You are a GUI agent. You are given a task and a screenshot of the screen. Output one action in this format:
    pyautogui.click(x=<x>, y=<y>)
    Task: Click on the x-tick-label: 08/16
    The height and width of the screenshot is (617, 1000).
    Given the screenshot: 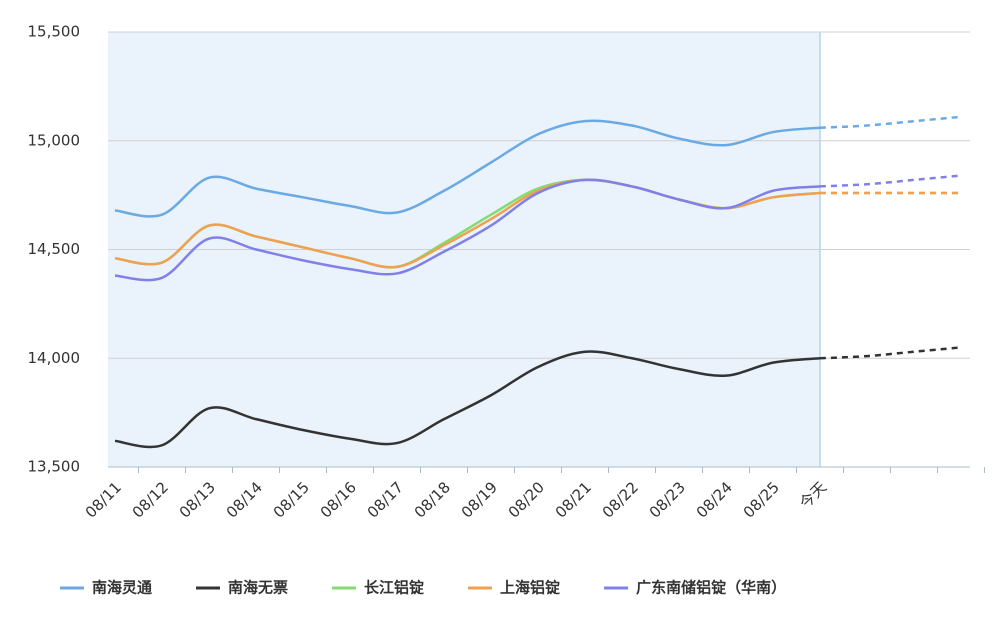 What is the action you would take?
    pyautogui.click(x=338, y=499)
    